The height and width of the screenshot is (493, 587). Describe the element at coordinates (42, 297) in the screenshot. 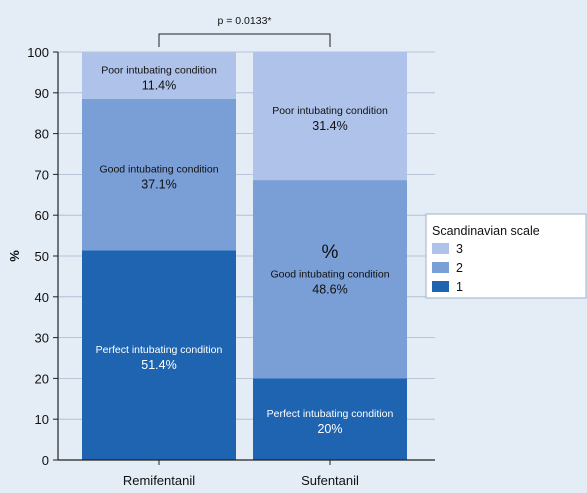

I see `y-tick-label: 40` at that location.